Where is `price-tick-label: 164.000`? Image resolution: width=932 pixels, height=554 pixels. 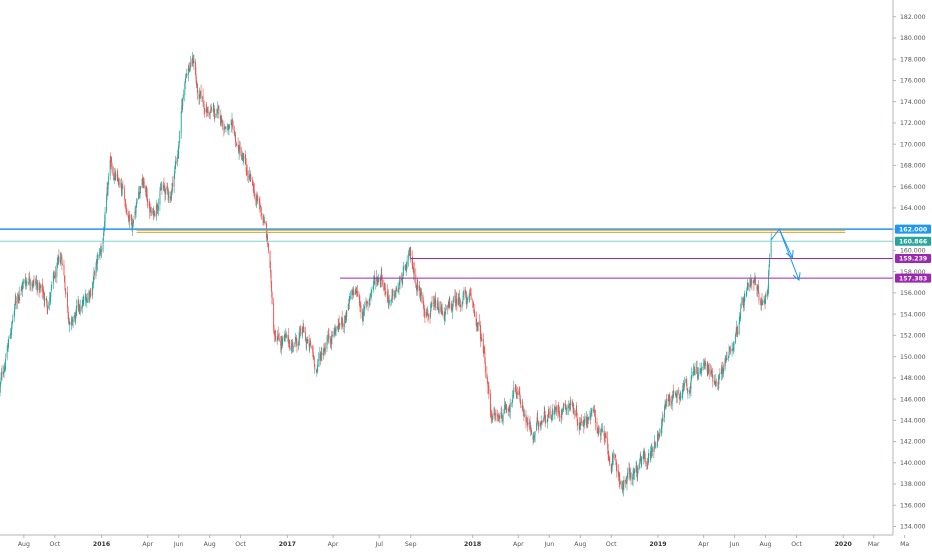 price-tick-label: 164.000 is located at coordinates (913, 208).